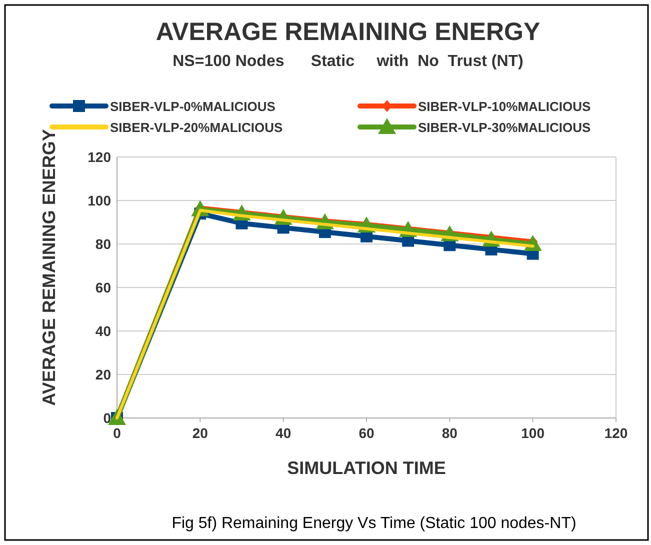 The width and height of the screenshot is (651, 545). I want to click on y-tick-label: 60, so click(103, 288).